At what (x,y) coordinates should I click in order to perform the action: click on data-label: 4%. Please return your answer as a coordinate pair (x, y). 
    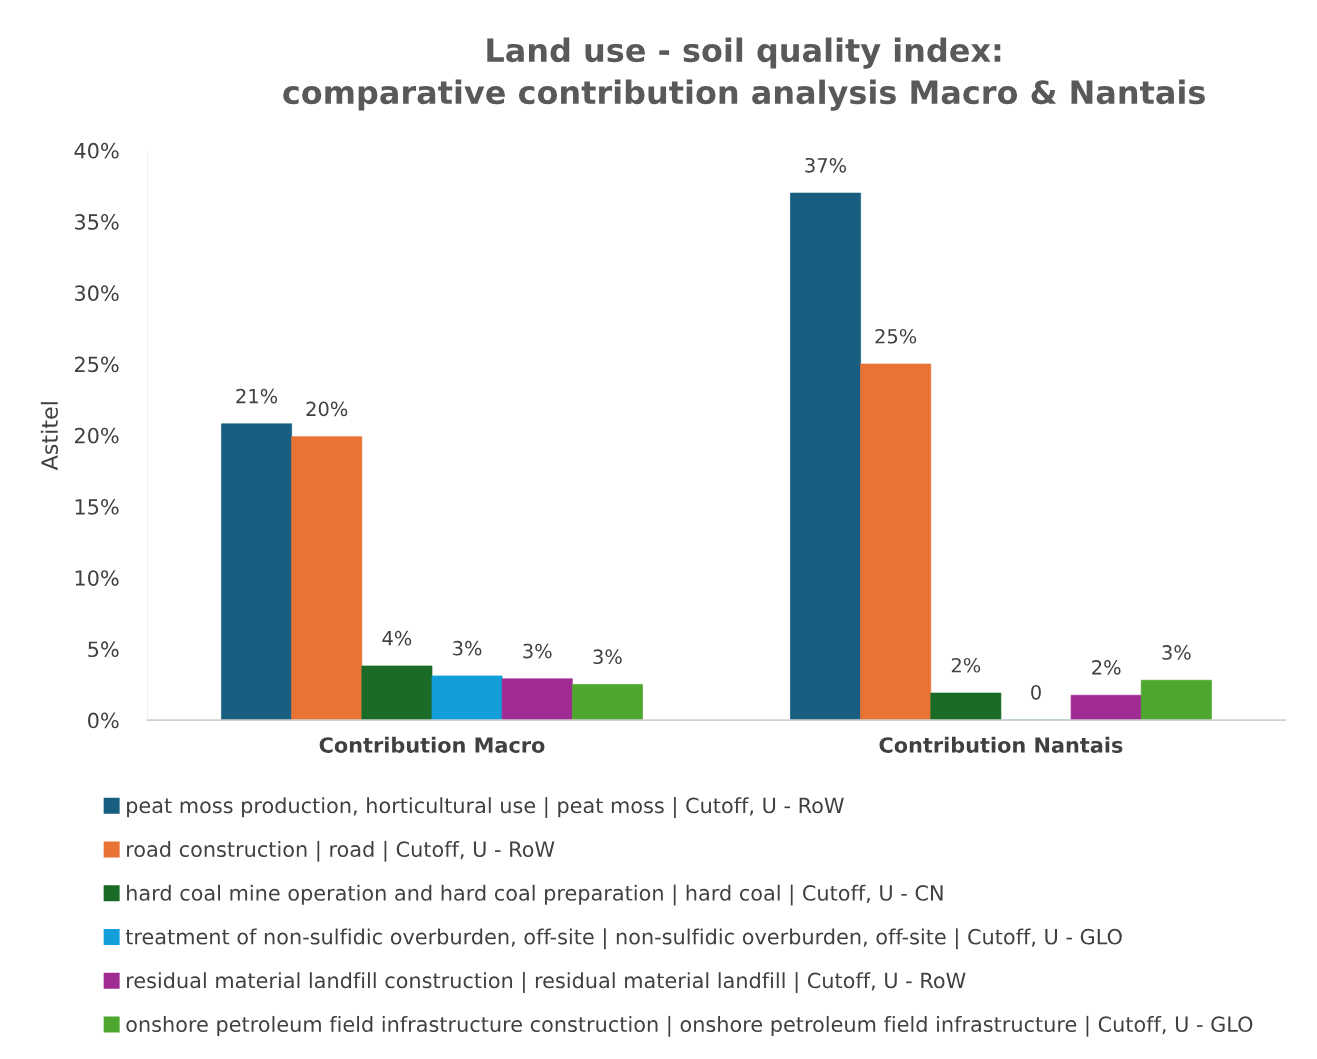
    Looking at the image, I should click on (397, 638).